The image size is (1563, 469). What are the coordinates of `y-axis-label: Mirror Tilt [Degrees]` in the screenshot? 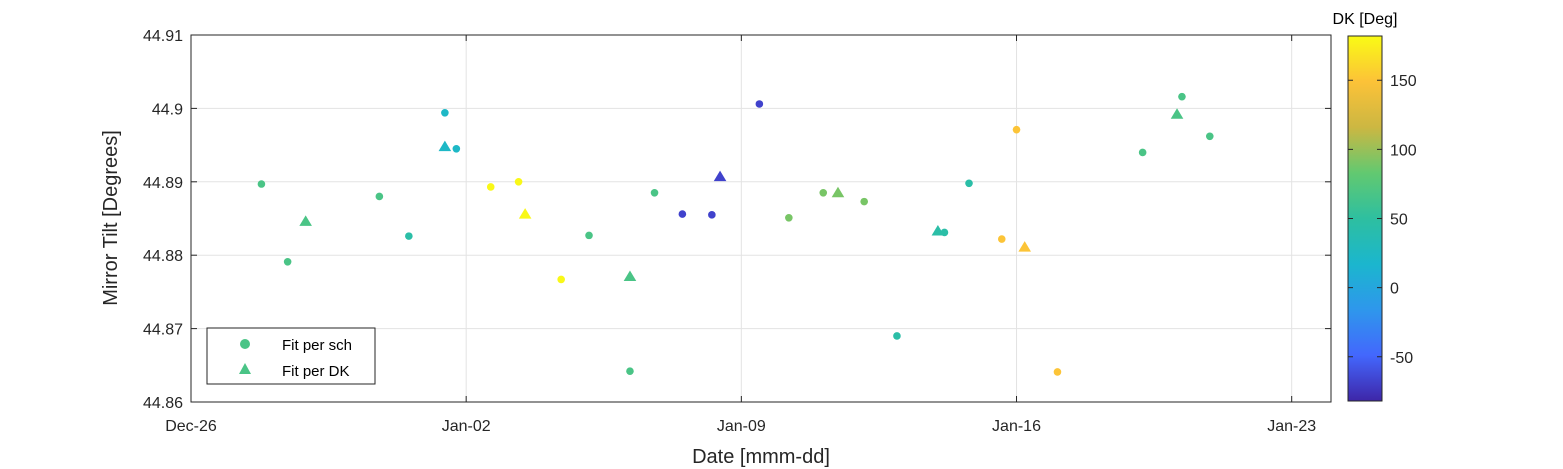 It's located at (111, 218).